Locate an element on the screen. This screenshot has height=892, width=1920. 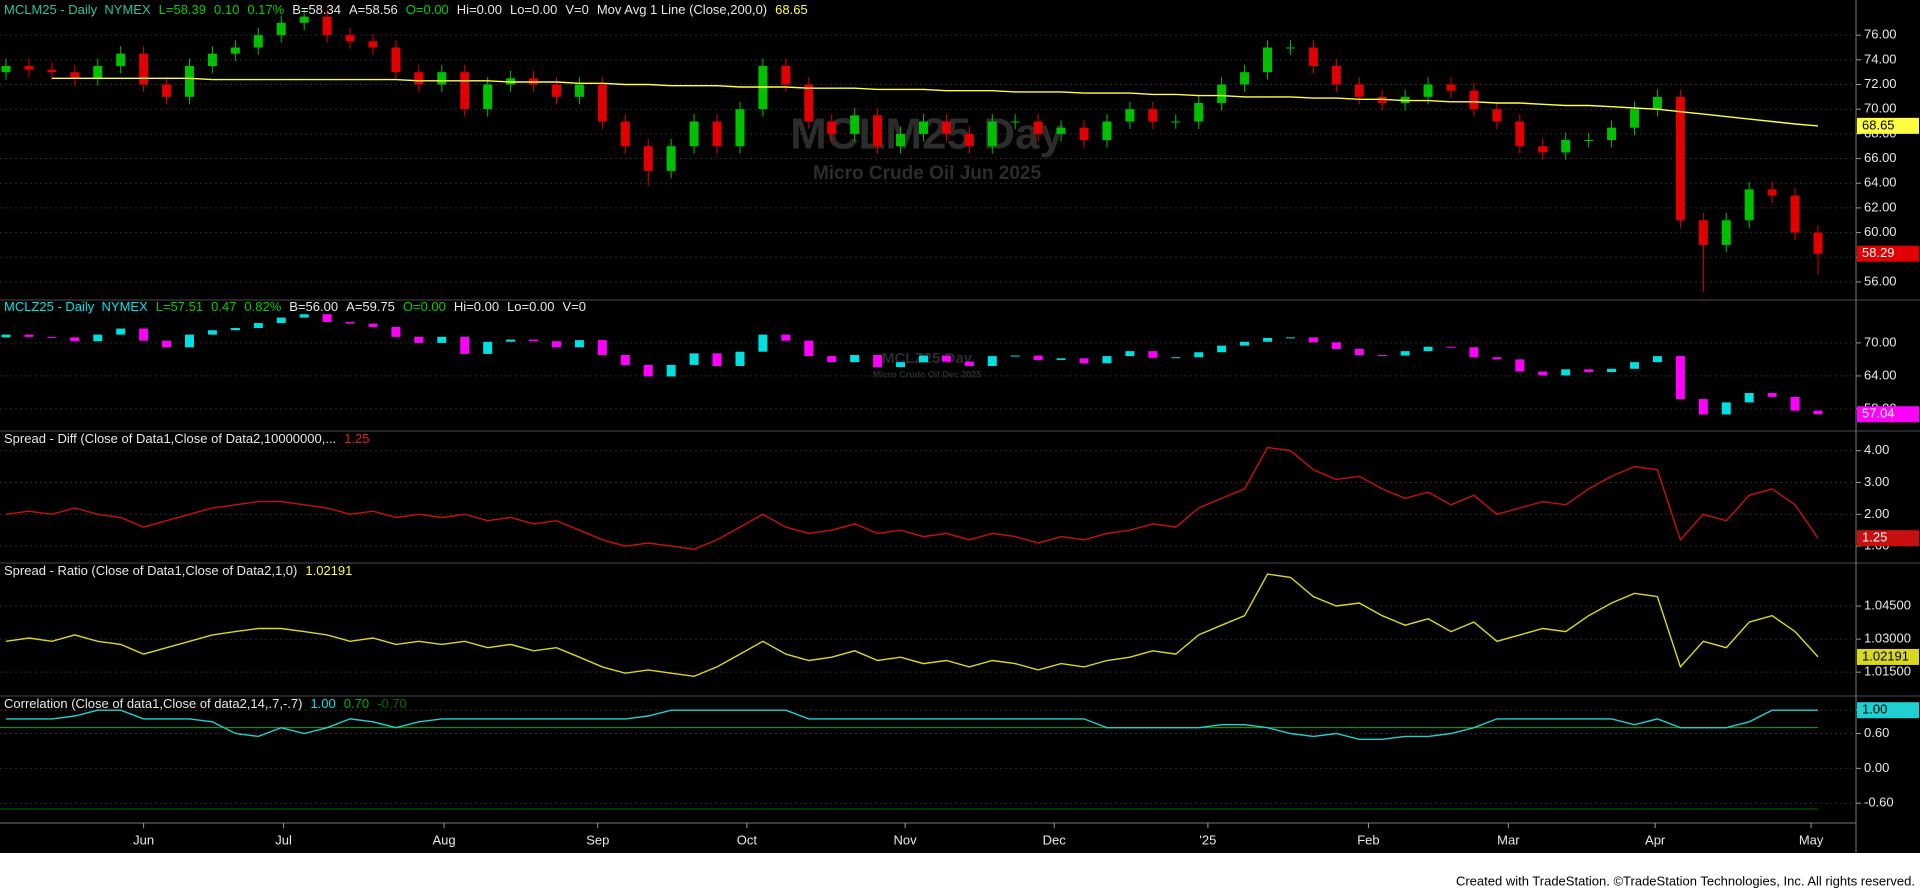
x-tick-label: May is located at coordinates (1811, 839).